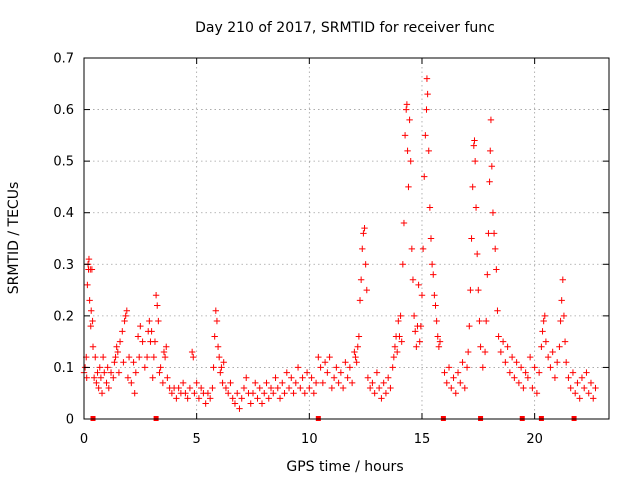 The image size is (640, 480). Describe the element at coordinates (84, 439) in the screenshot. I see `x-tick-label: 0` at that location.